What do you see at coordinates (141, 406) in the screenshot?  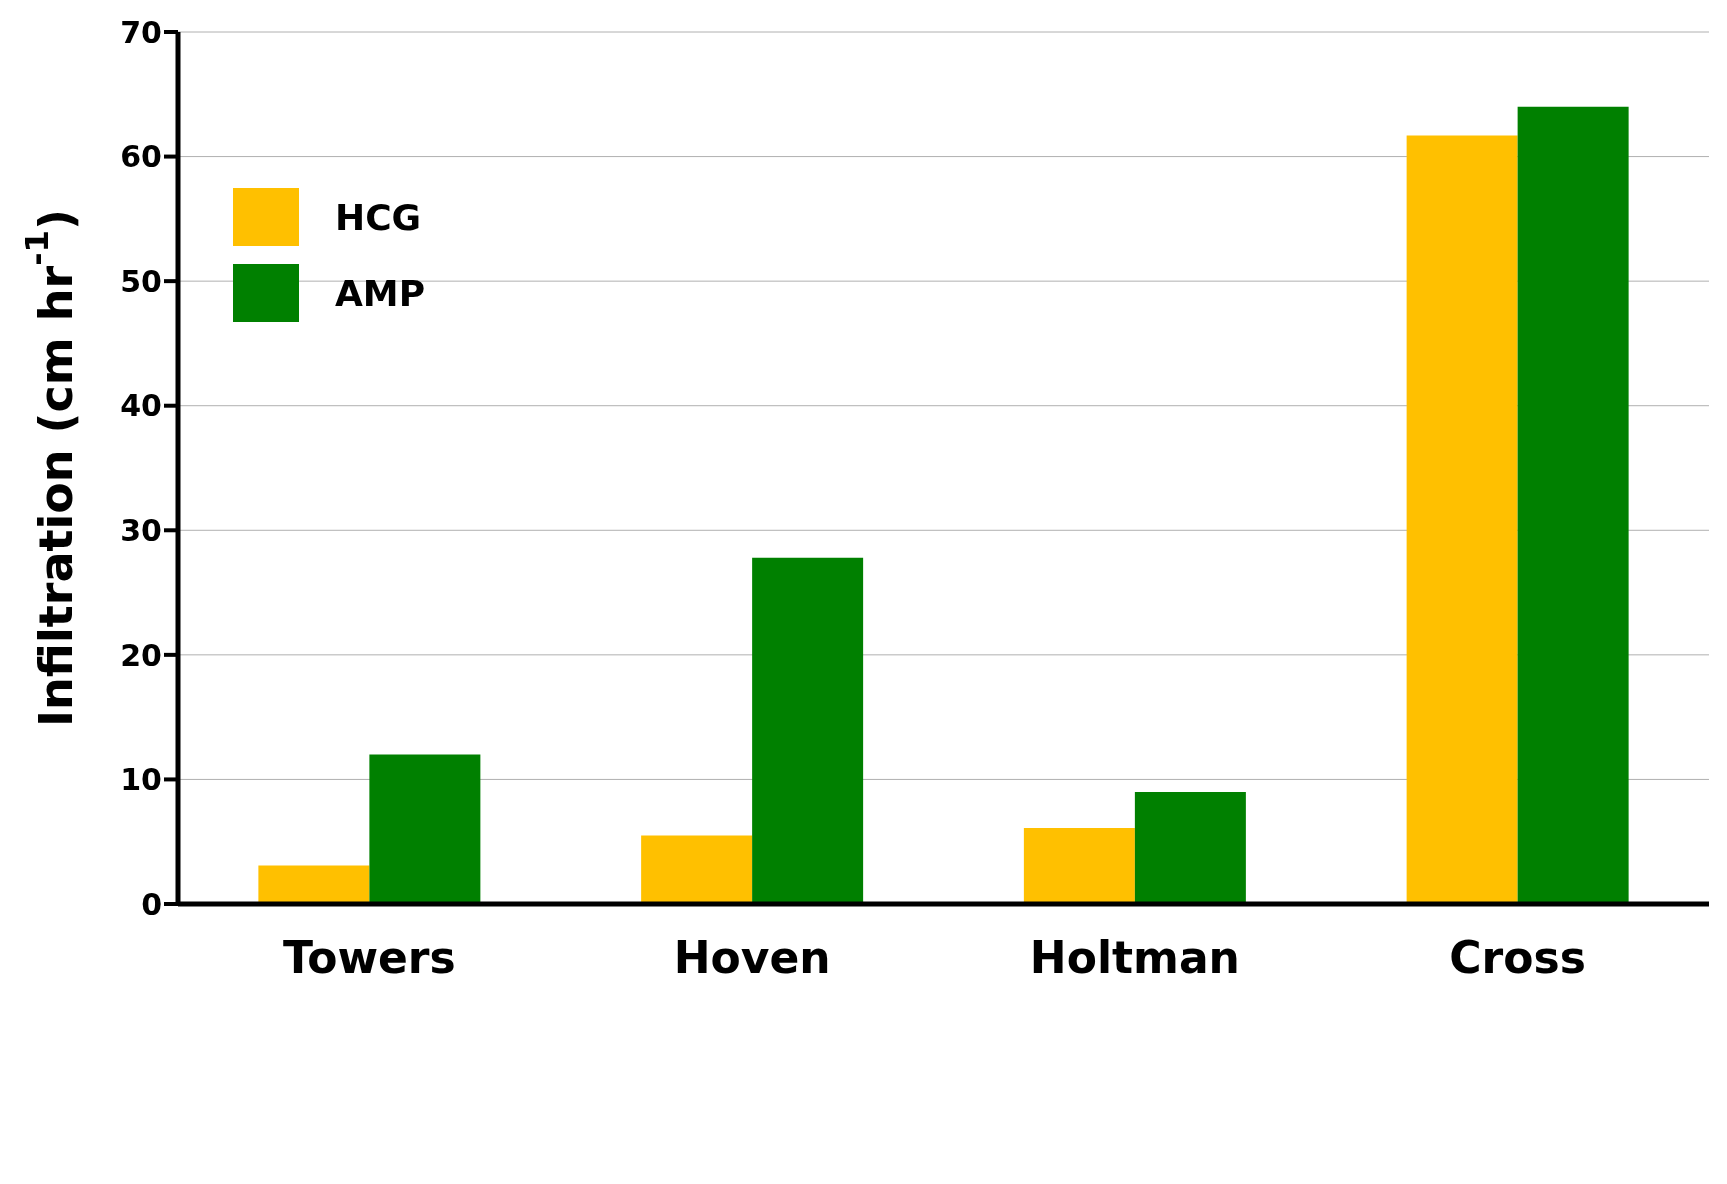 I see `y-tick-label: 40` at bounding box center [141, 406].